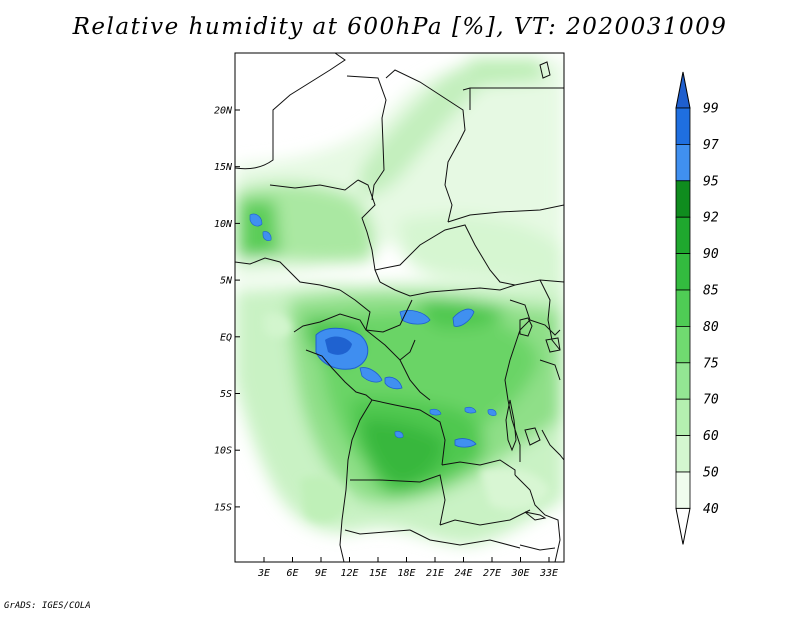  Describe the element at coordinates (697, 308) in the screenshot. I see `colorbar: 99 97 95 92 90 85 80 75 70 60 50 40` at that location.